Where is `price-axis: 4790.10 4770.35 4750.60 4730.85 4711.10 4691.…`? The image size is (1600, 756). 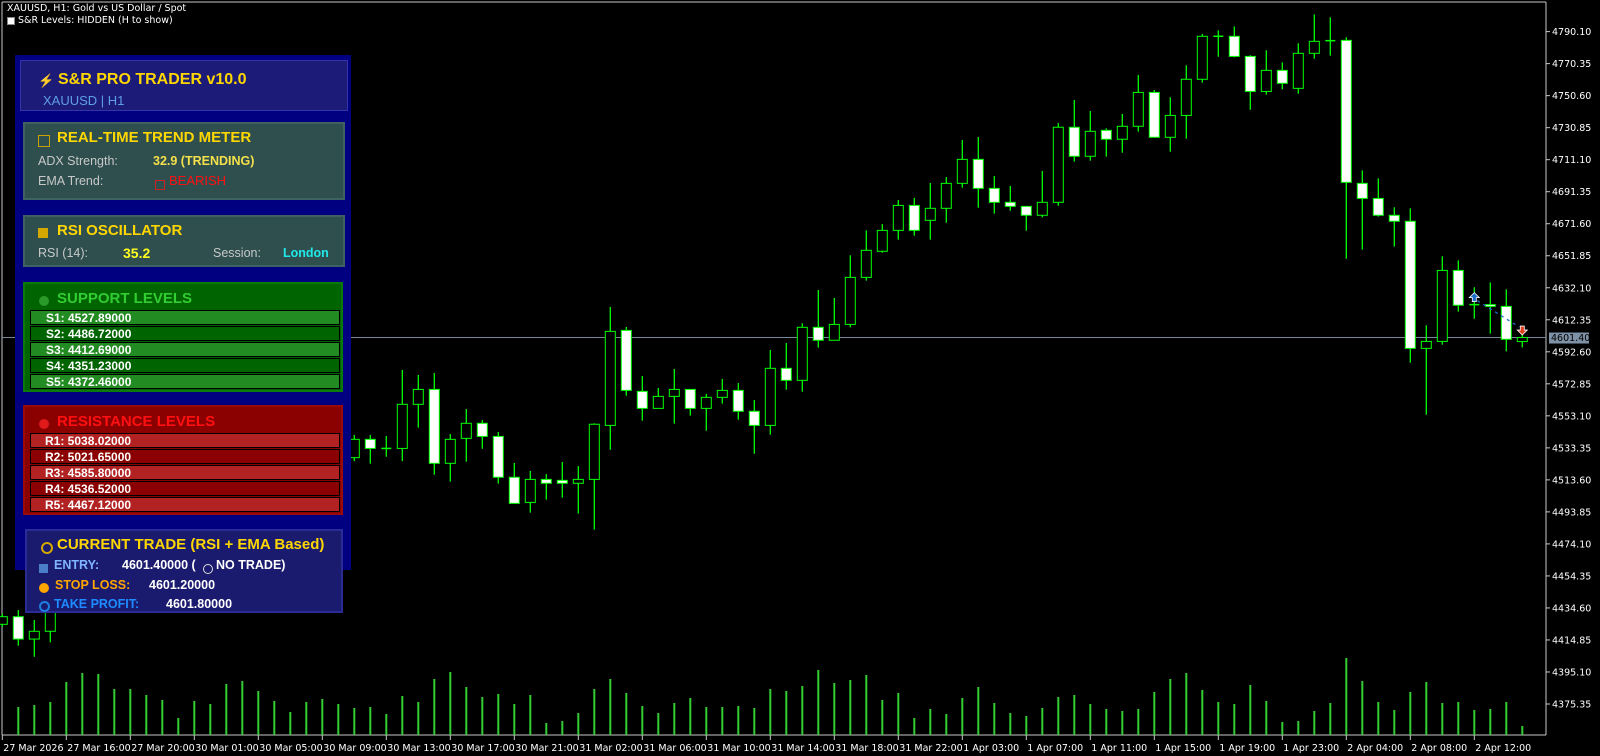
price-axis: 4790.10 4770.35 4750.60 4730.85 4711.10 4691.… is located at coordinates (1568, 369).